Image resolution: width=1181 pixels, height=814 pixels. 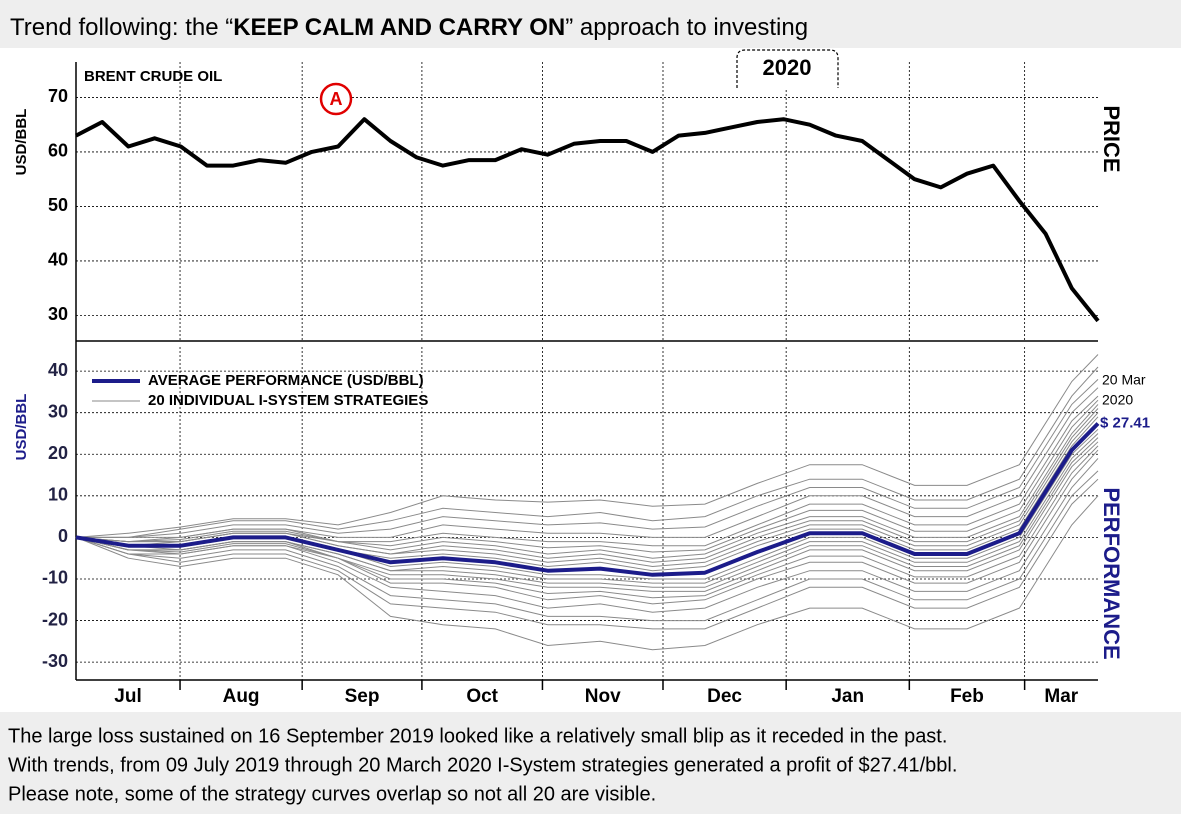 I want to click on panel-label: PERFORMANCE, so click(x=1111, y=573).